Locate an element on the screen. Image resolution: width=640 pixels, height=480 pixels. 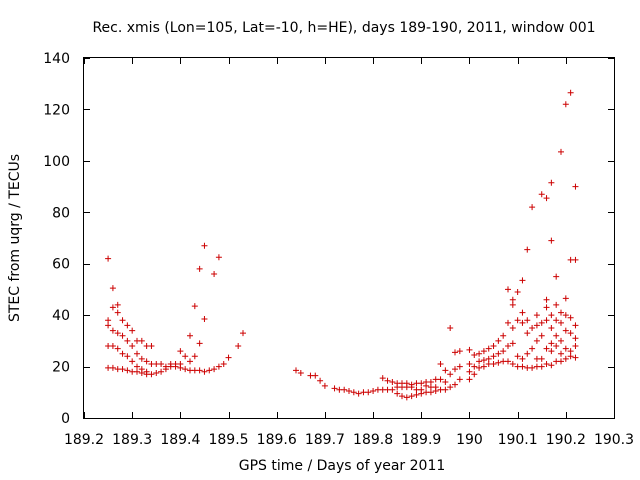
x-tick-label: 189.3 is located at coordinates (132, 440).